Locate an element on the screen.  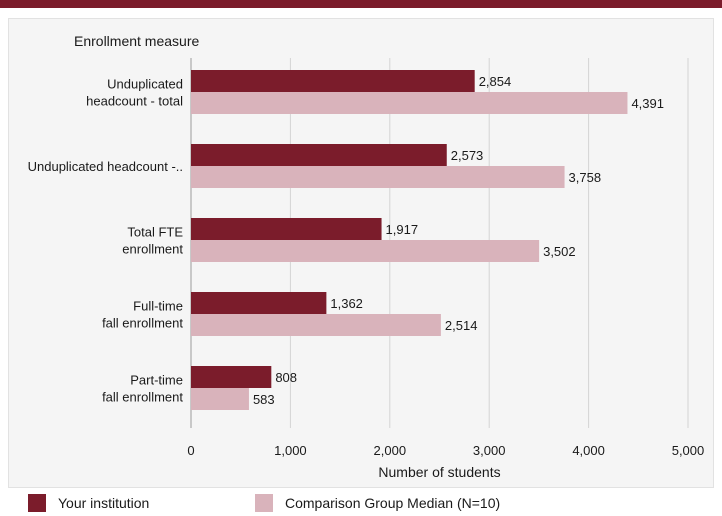
x-tick-label: 2,000 is located at coordinates (390, 450).